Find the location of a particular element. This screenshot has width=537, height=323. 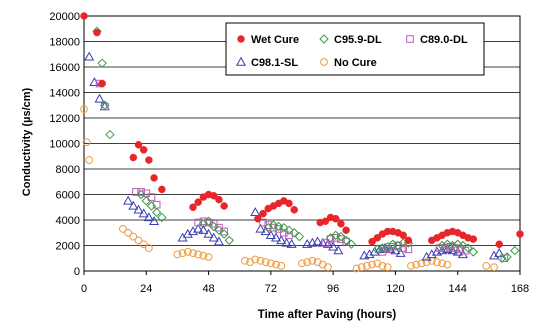

legend-item-c89-0-dl: C89.0-DL is located at coordinates (437, 40).